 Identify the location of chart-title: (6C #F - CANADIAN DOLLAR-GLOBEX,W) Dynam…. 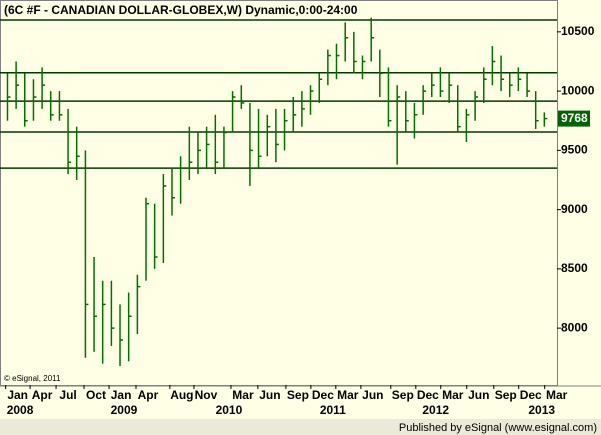
(181, 10).